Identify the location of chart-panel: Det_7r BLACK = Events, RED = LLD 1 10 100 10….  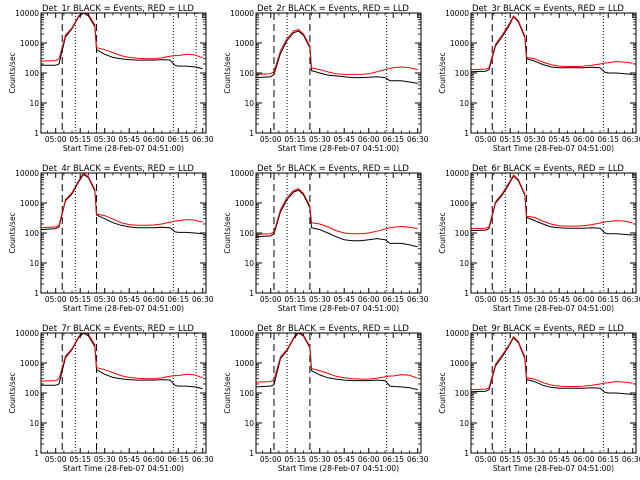
(111, 398).